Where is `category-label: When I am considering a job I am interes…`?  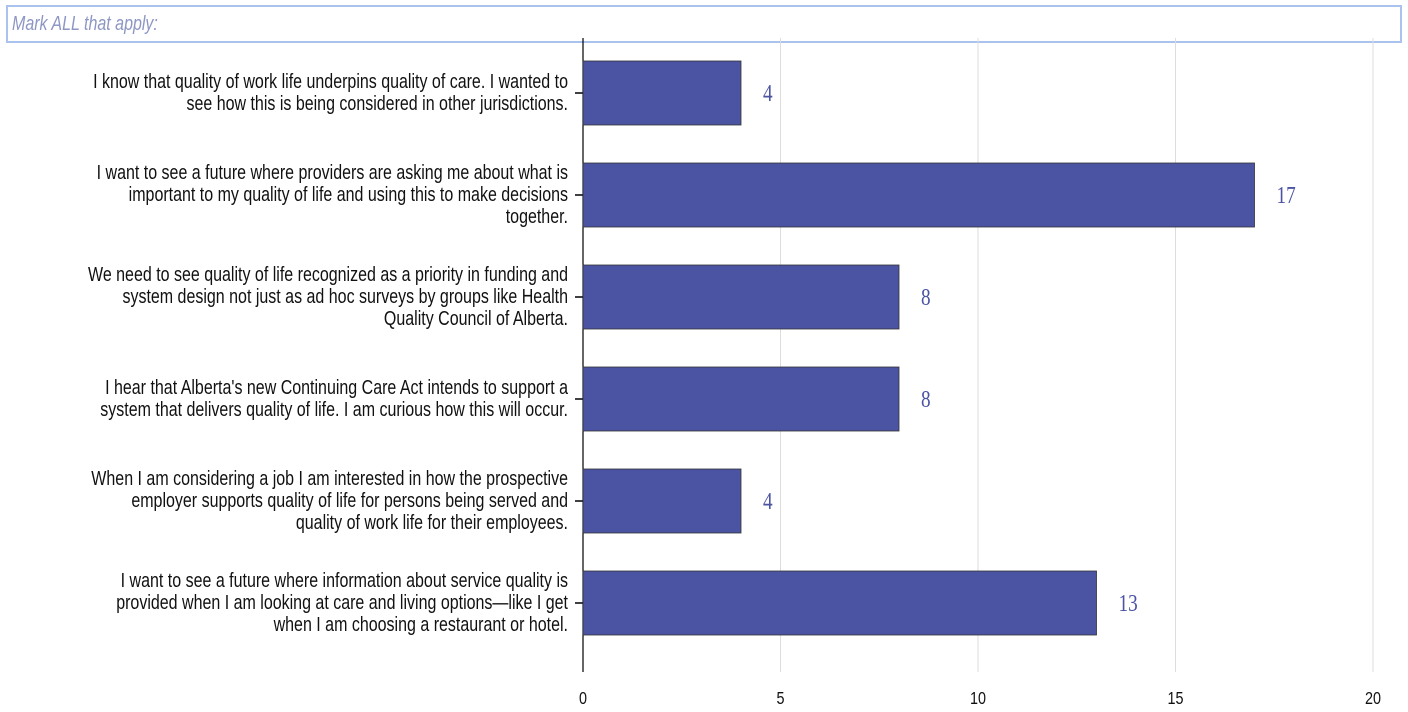 category-label: When I am considering a job I am interes… is located at coordinates (329, 501).